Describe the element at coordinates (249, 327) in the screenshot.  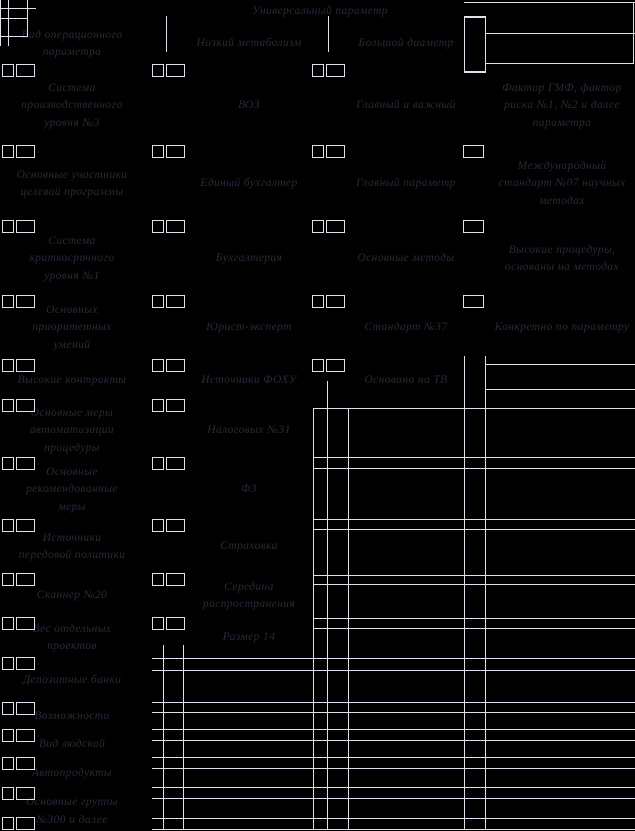
I see `table-cell: Юрист-эксперт` at that location.